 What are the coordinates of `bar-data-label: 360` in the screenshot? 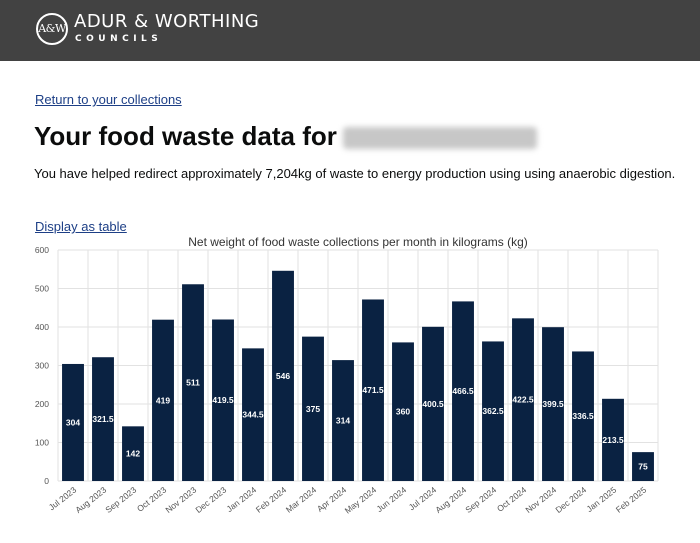 It's located at (403, 412).